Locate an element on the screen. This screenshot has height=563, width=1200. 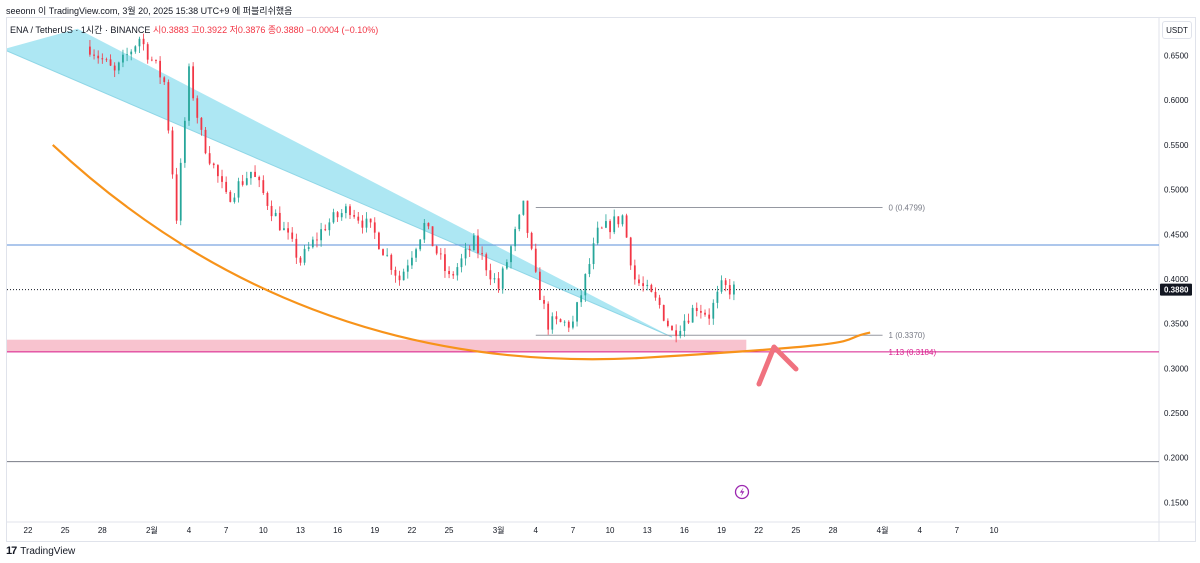
tradingview-logo-icon: 17 is located at coordinates (11, 551).